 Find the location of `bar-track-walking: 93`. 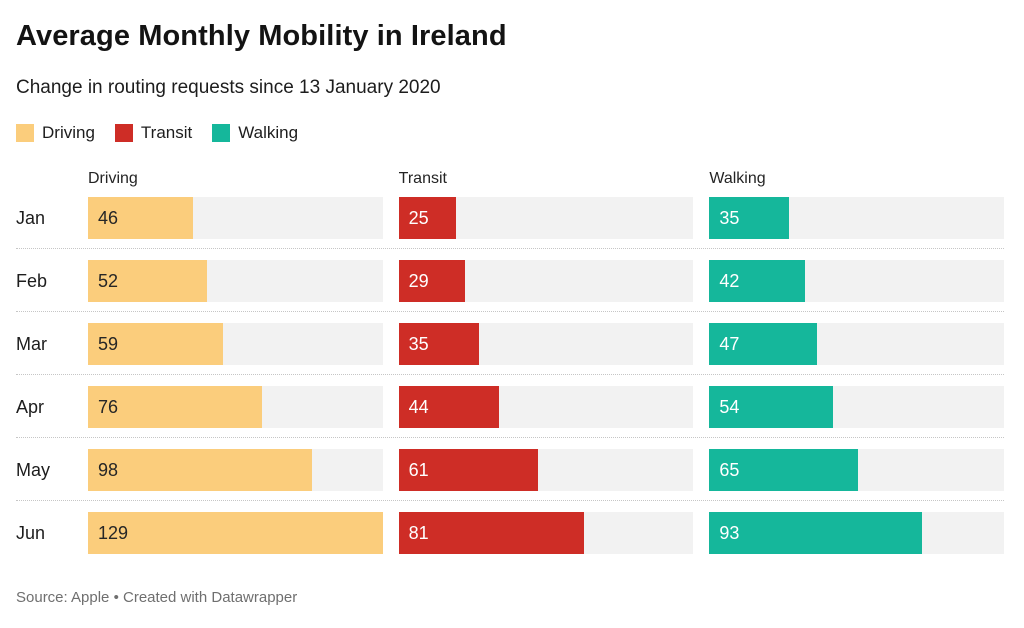

bar-track-walking: 93 is located at coordinates (856, 533).